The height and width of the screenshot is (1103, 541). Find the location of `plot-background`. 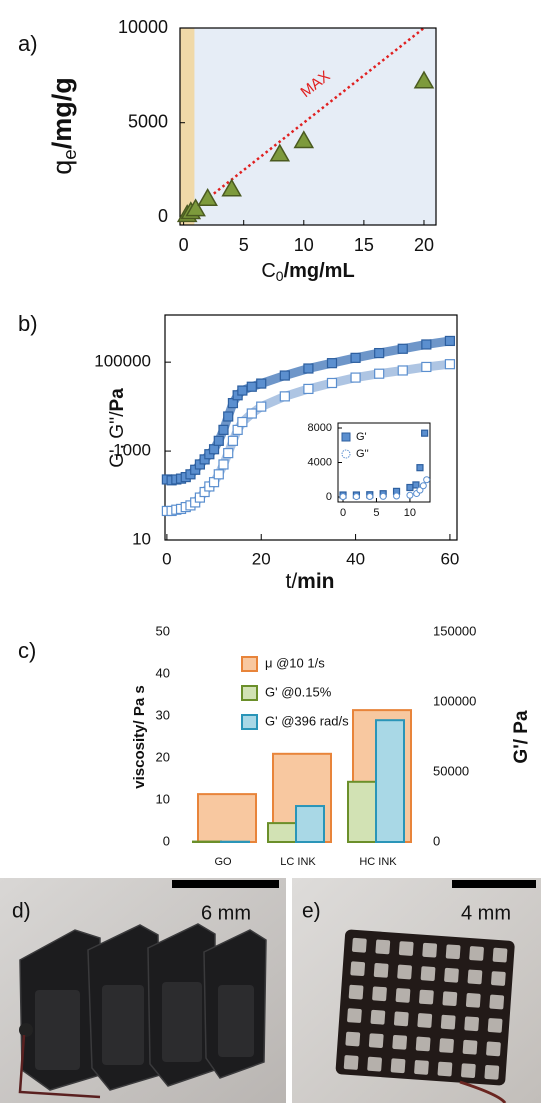

plot-background is located at coordinates (308, 126).